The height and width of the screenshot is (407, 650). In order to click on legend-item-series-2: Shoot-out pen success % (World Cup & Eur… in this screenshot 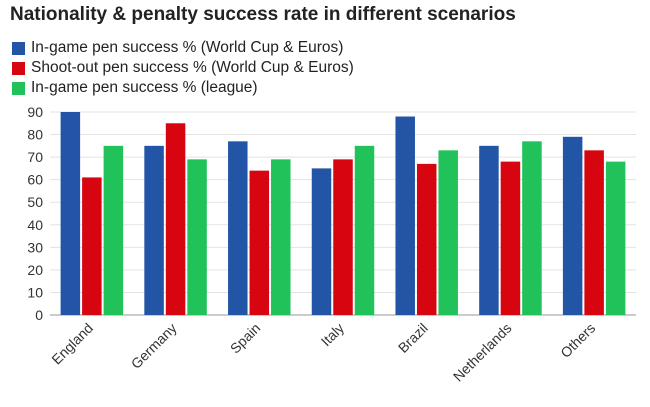, I will do `click(183, 68)`.